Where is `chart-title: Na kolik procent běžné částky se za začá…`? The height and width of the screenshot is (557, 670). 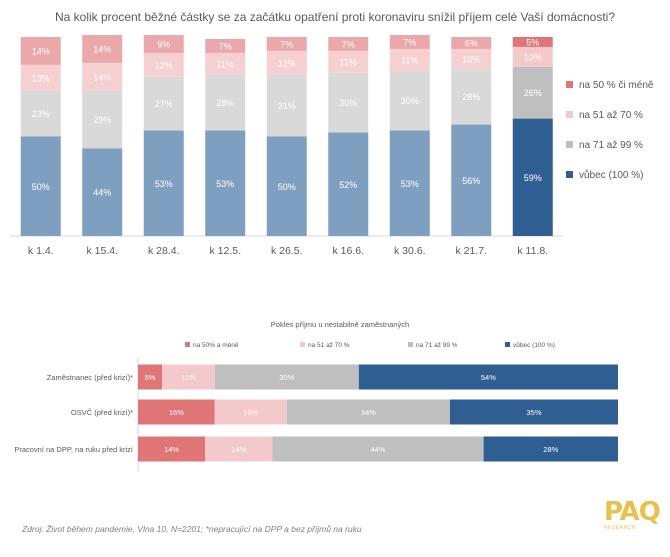
chart-title: Na kolik procent běžné částky se za začá… is located at coordinates (335, 17).